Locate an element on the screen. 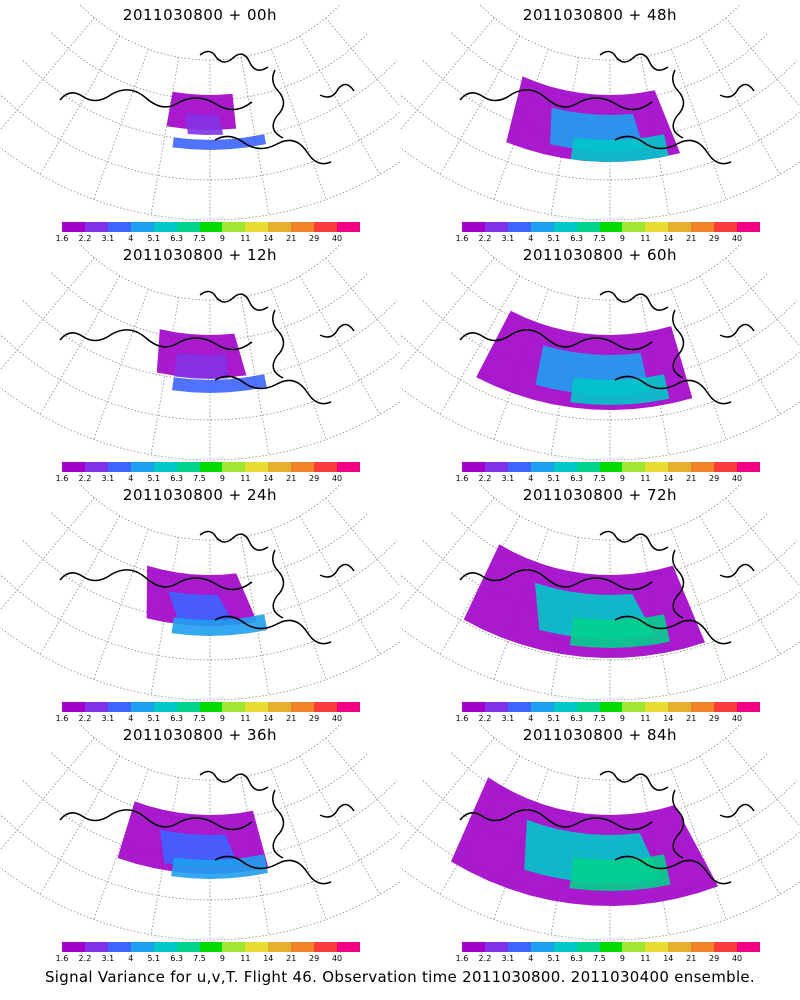  colorbar is located at coordinates (611, 947).